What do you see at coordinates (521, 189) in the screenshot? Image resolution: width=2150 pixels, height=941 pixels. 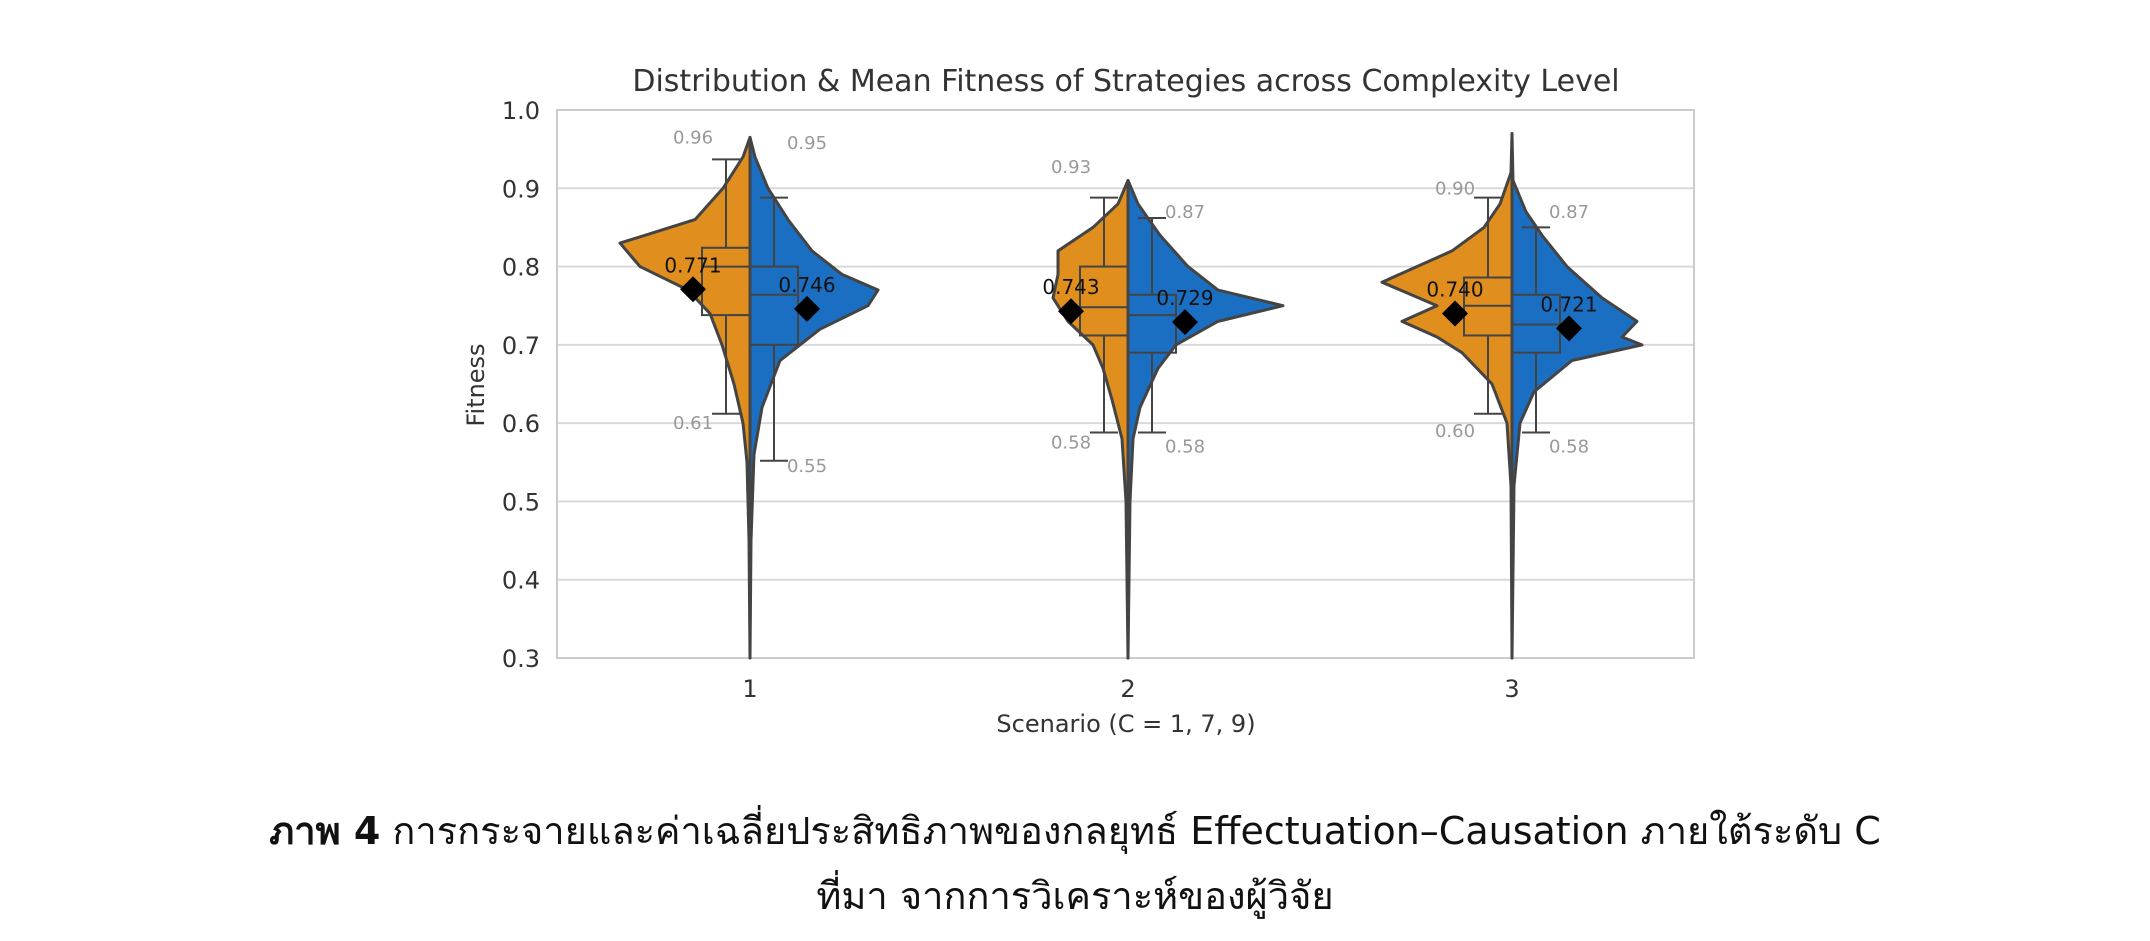 I see `y-tick-label: 0.9` at bounding box center [521, 189].